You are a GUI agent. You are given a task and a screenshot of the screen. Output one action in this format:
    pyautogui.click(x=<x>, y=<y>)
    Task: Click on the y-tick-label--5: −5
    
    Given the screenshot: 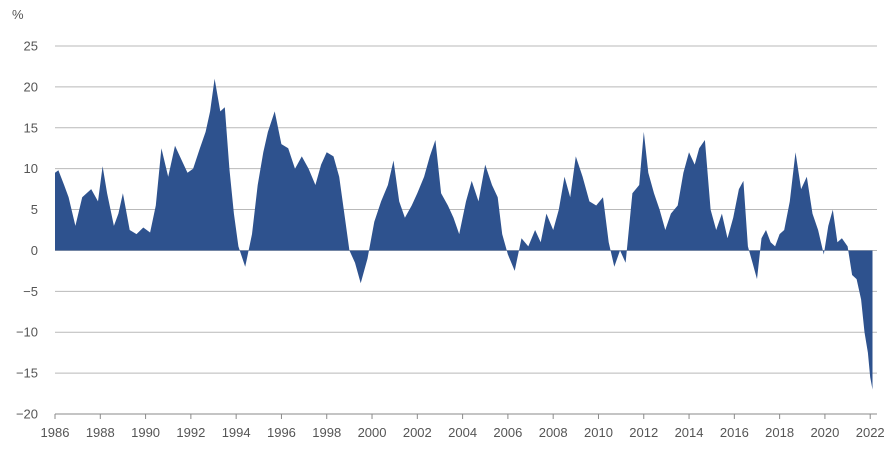 What is the action you would take?
    pyautogui.click(x=30, y=291)
    